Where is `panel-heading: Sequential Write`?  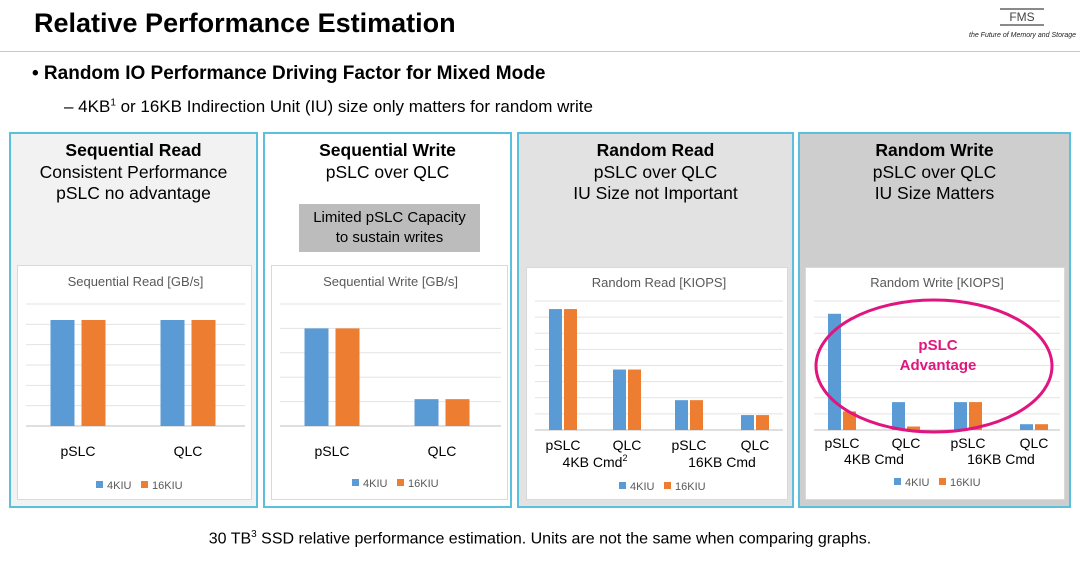 panel-heading: Sequential Write is located at coordinates (387, 150).